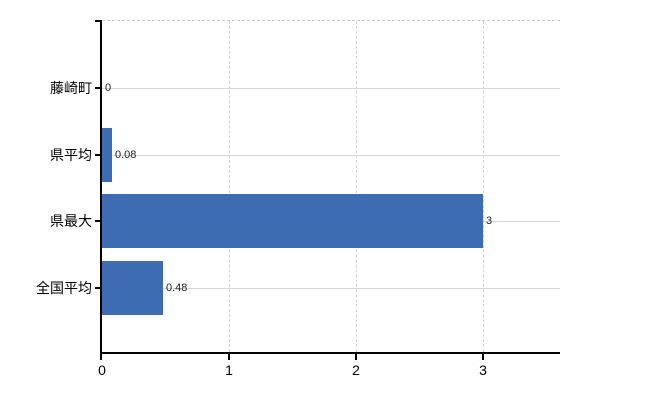 This screenshot has width=650, height=400. Describe the element at coordinates (330, 353) in the screenshot. I see `x-axis-line` at that location.